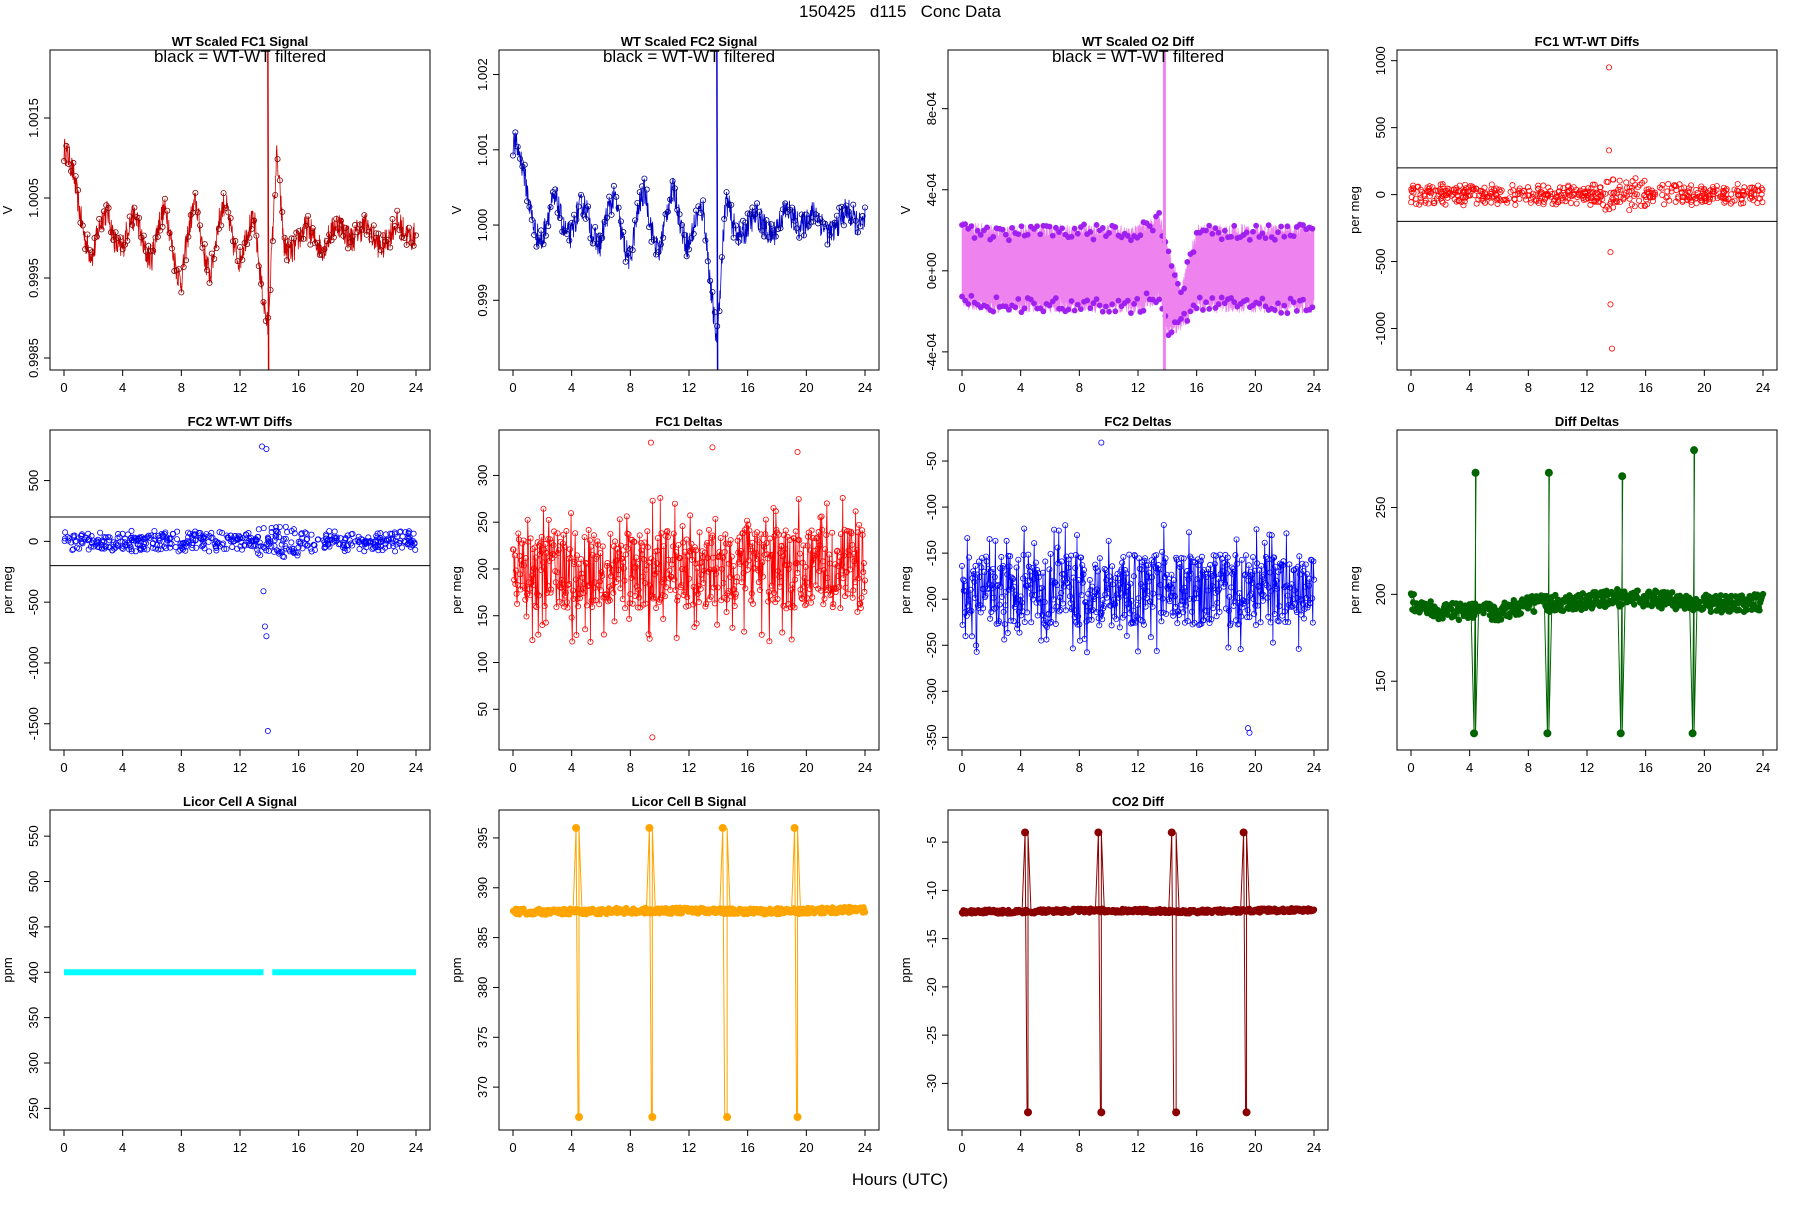  Describe the element at coordinates (649, 827) in the screenshot. I see `spike-point` at that location.